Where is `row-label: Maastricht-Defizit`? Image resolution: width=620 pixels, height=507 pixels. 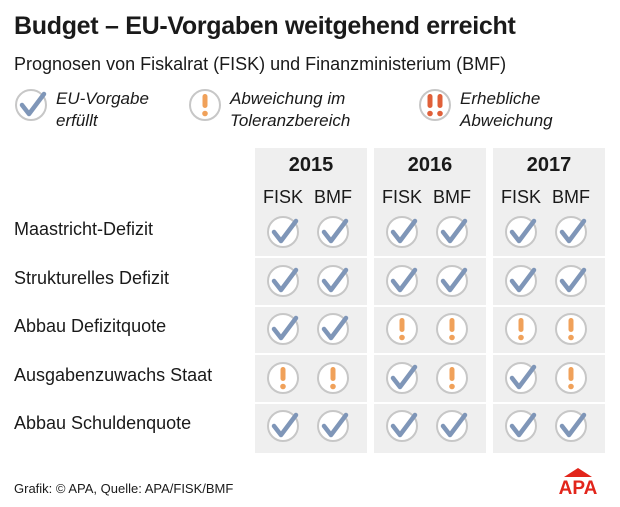
row-label: Maastricht-Defizit is located at coordinates (84, 229).